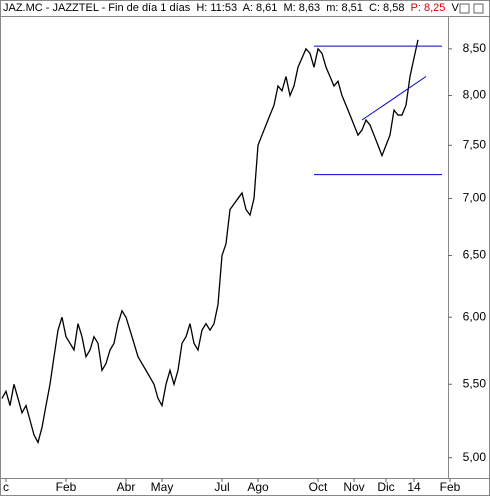  What do you see at coordinates (475, 255) in the screenshot?
I see `y-tick-label: 6,50` at bounding box center [475, 255].